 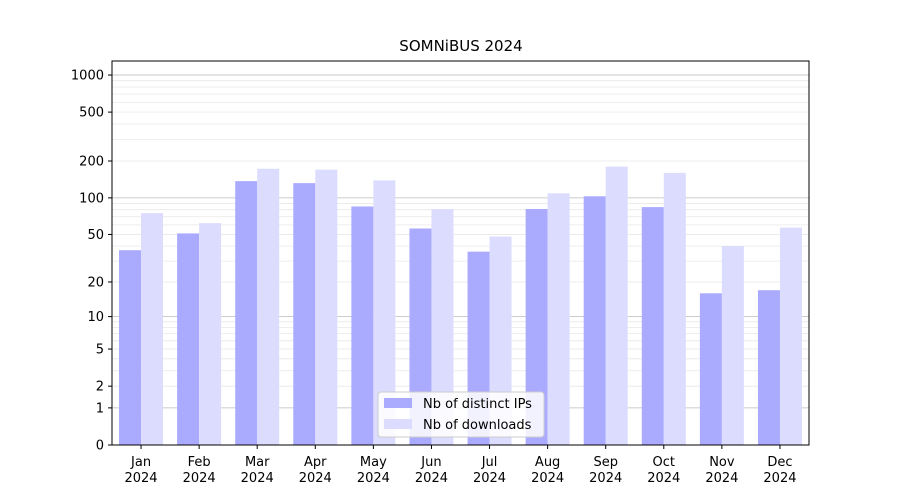 I want to click on legend: Nb of distinct IPs Nb of downloads, so click(x=461, y=414).